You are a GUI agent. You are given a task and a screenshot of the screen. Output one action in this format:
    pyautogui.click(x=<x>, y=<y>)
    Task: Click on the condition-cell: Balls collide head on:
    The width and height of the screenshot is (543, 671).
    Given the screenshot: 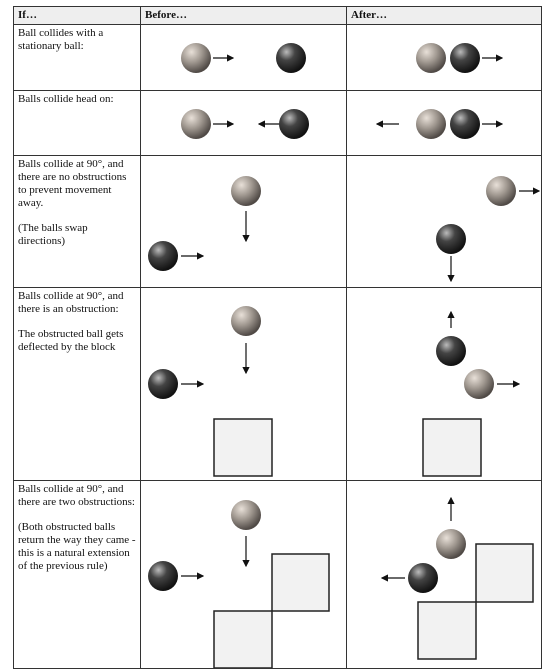 What is the action you would take?
    pyautogui.click(x=77, y=123)
    